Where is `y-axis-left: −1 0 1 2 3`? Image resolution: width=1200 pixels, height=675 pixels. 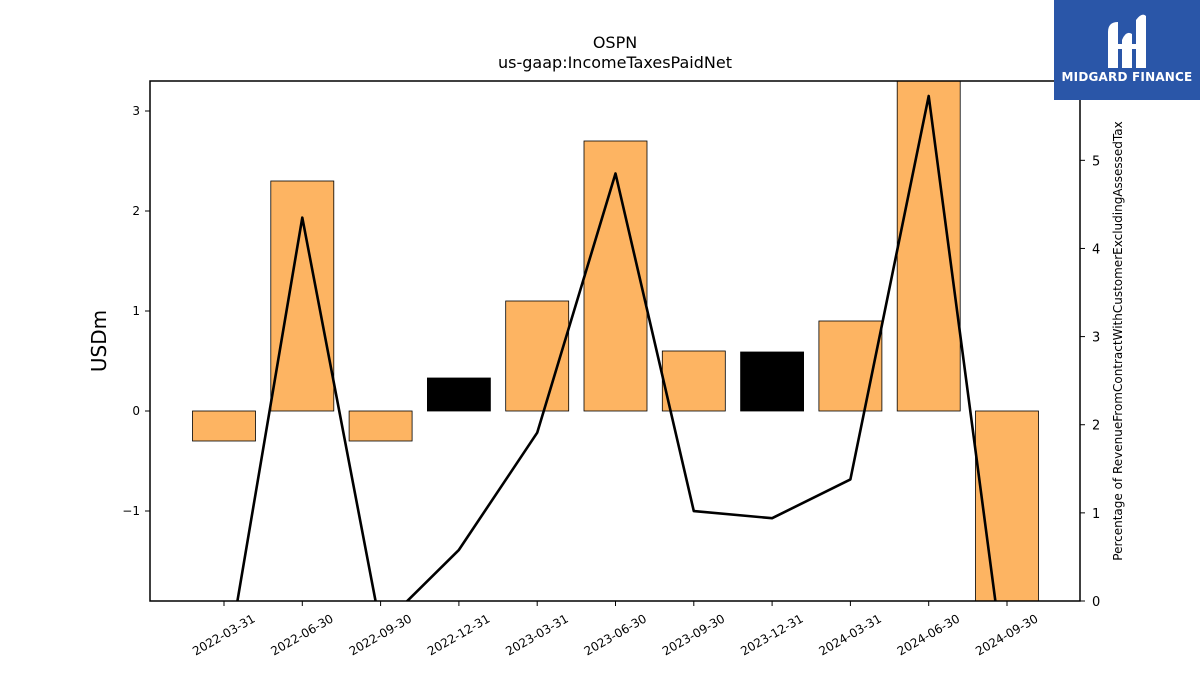 y-axis-left: −1 0 1 2 3 is located at coordinates (136, 311).